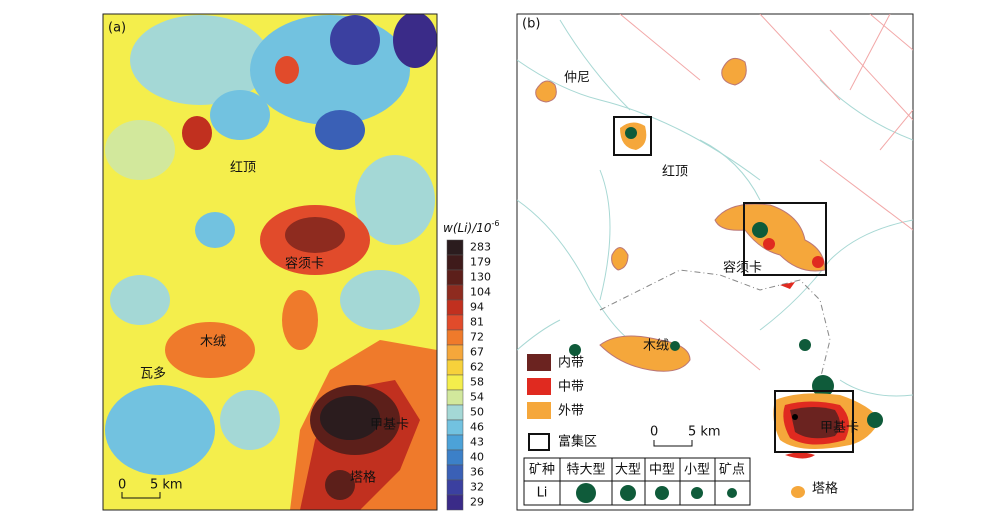 Image resolution: width=1000 pixels, height=529 pixels. I want to click on place-label-part: 容须卡, so click(304, 264).